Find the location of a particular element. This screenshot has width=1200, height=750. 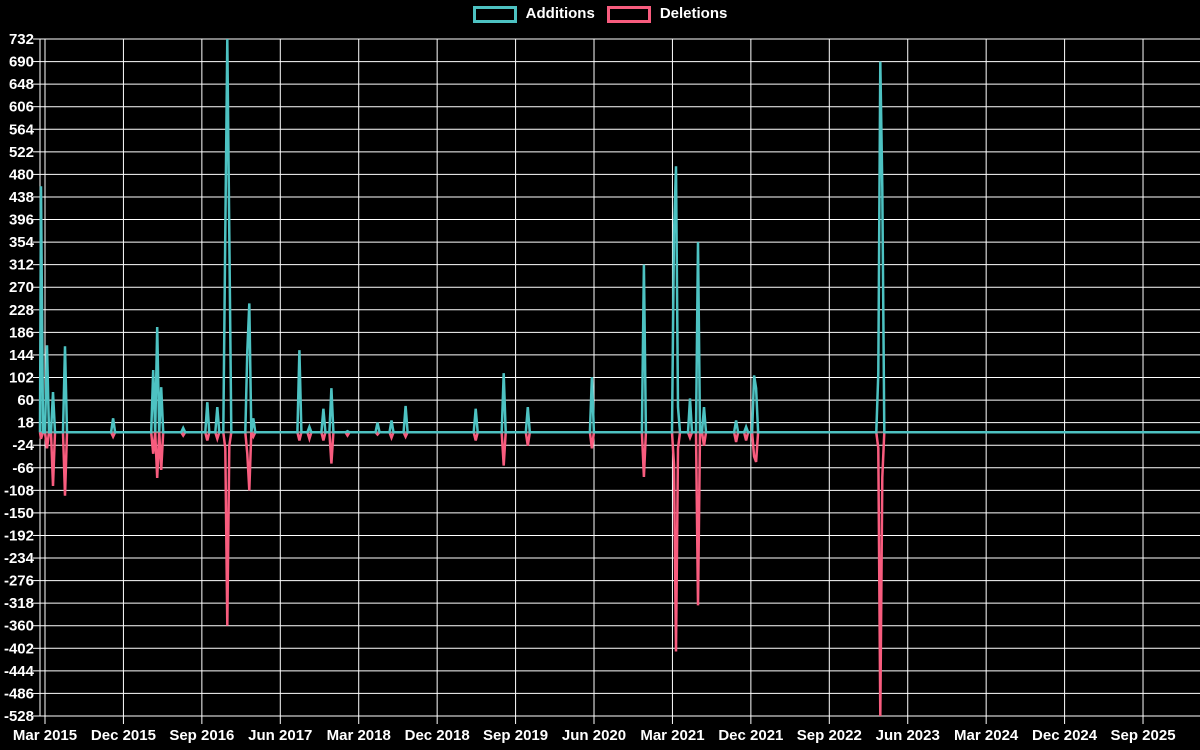

svg-text: -360 is located at coordinates (19, 626).